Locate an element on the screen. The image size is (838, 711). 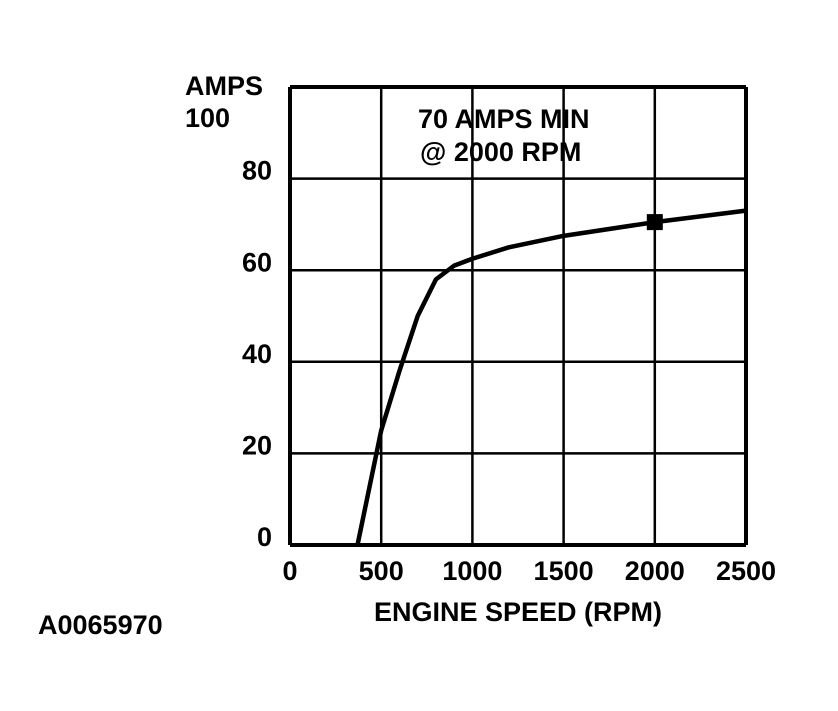
x-axis-title: ENGINE SPEED (RPM) is located at coordinates (518, 612).